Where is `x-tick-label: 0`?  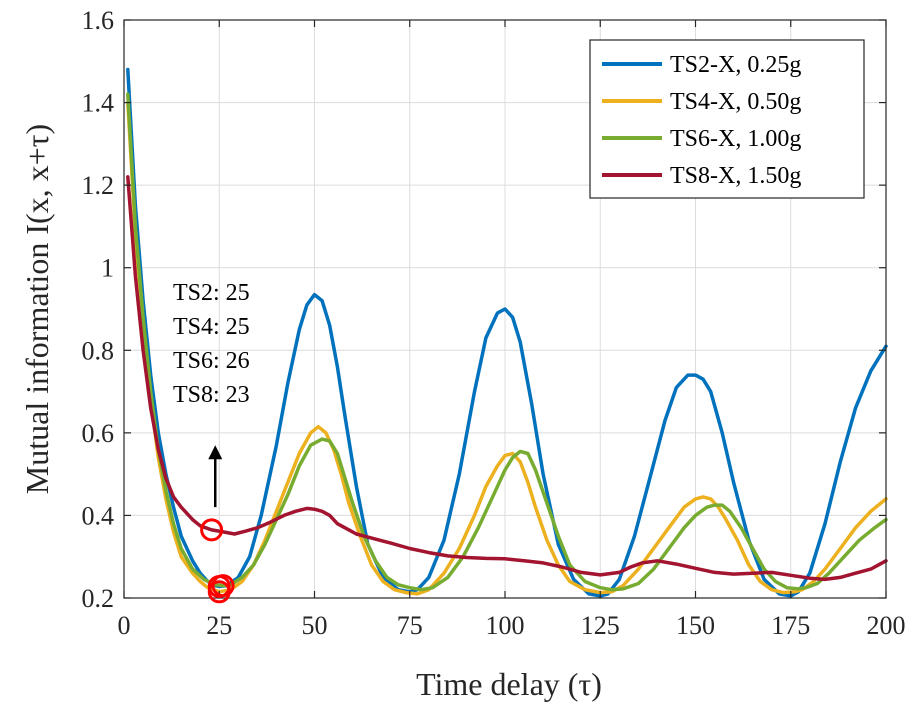
x-tick-label: 0 is located at coordinates (124, 625).